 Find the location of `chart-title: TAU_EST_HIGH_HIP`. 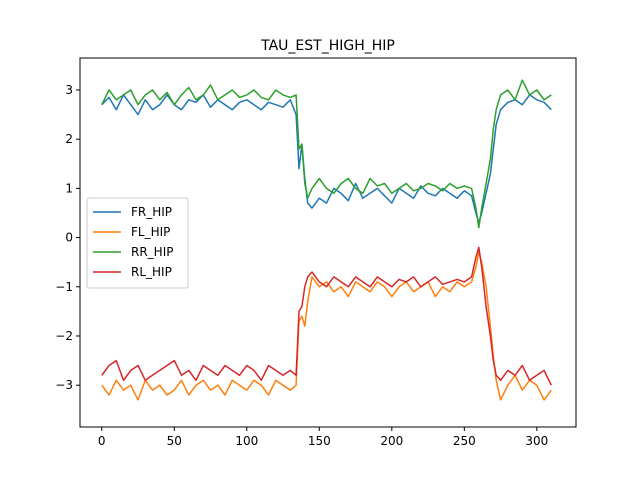

chart-title: TAU_EST_HIGH_HIP is located at coordinates (327, 46).